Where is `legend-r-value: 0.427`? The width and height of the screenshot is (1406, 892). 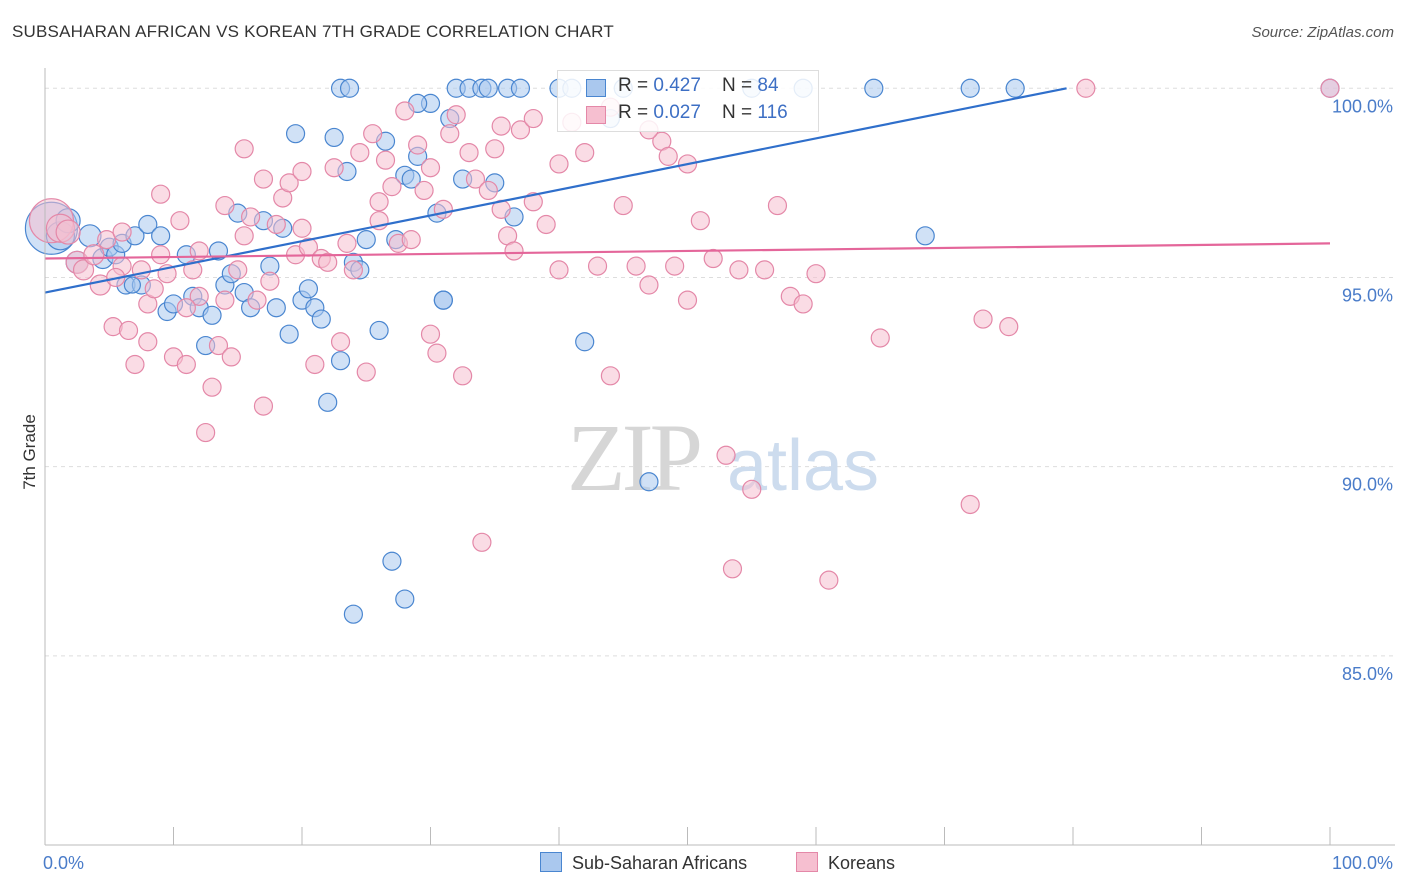
legend-r-value: 0.427 is located at coordinates (677, 85).